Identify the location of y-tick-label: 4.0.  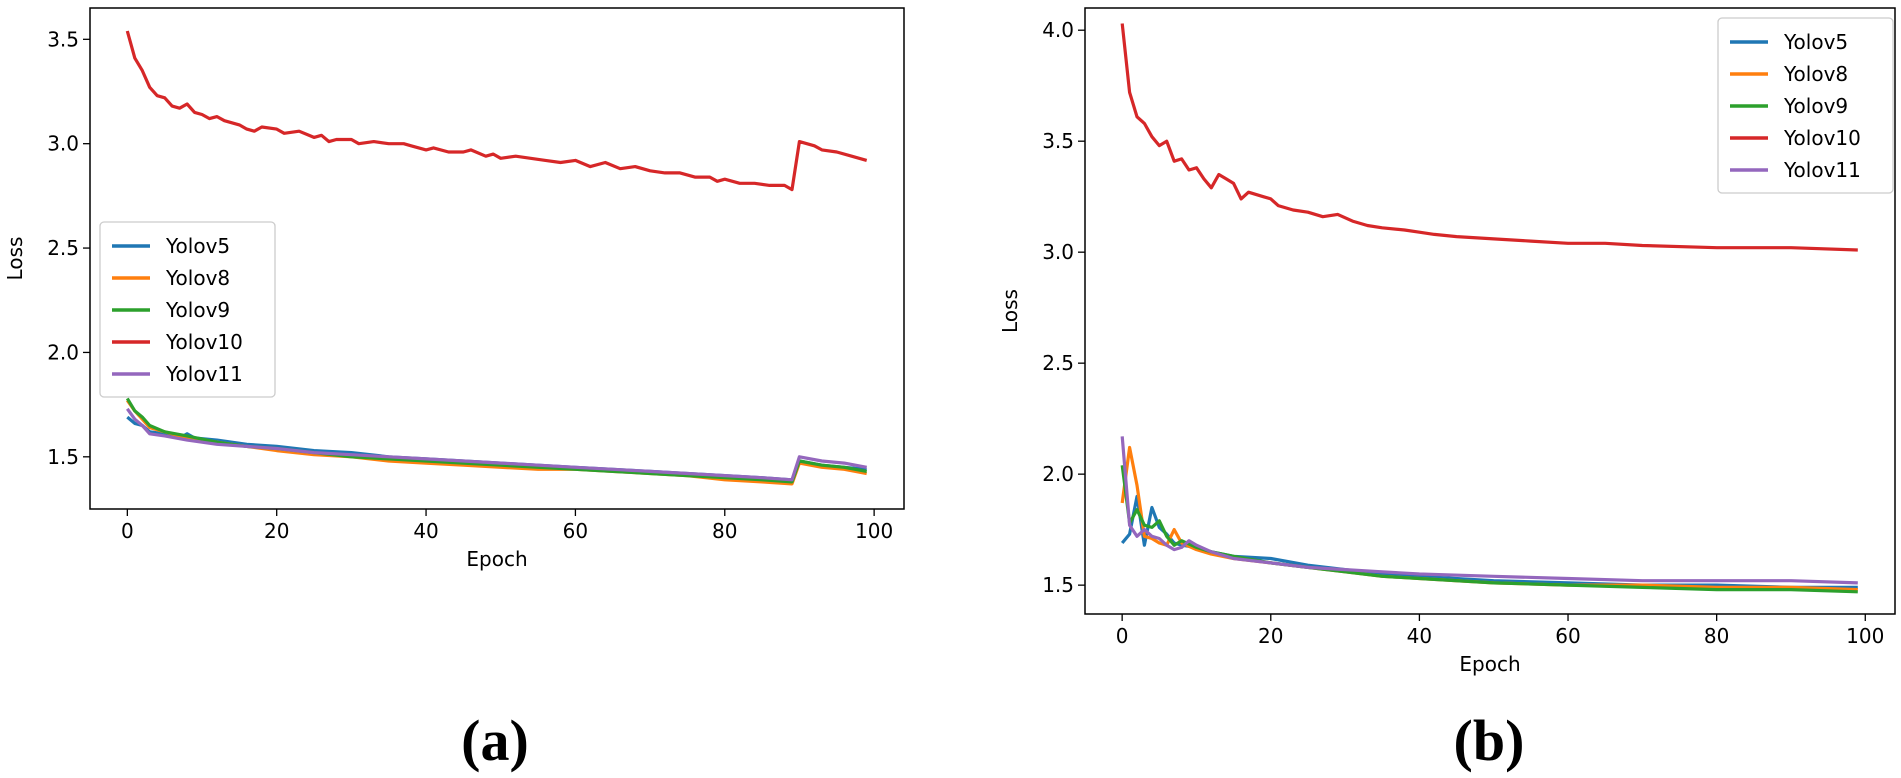
(1058, 30).